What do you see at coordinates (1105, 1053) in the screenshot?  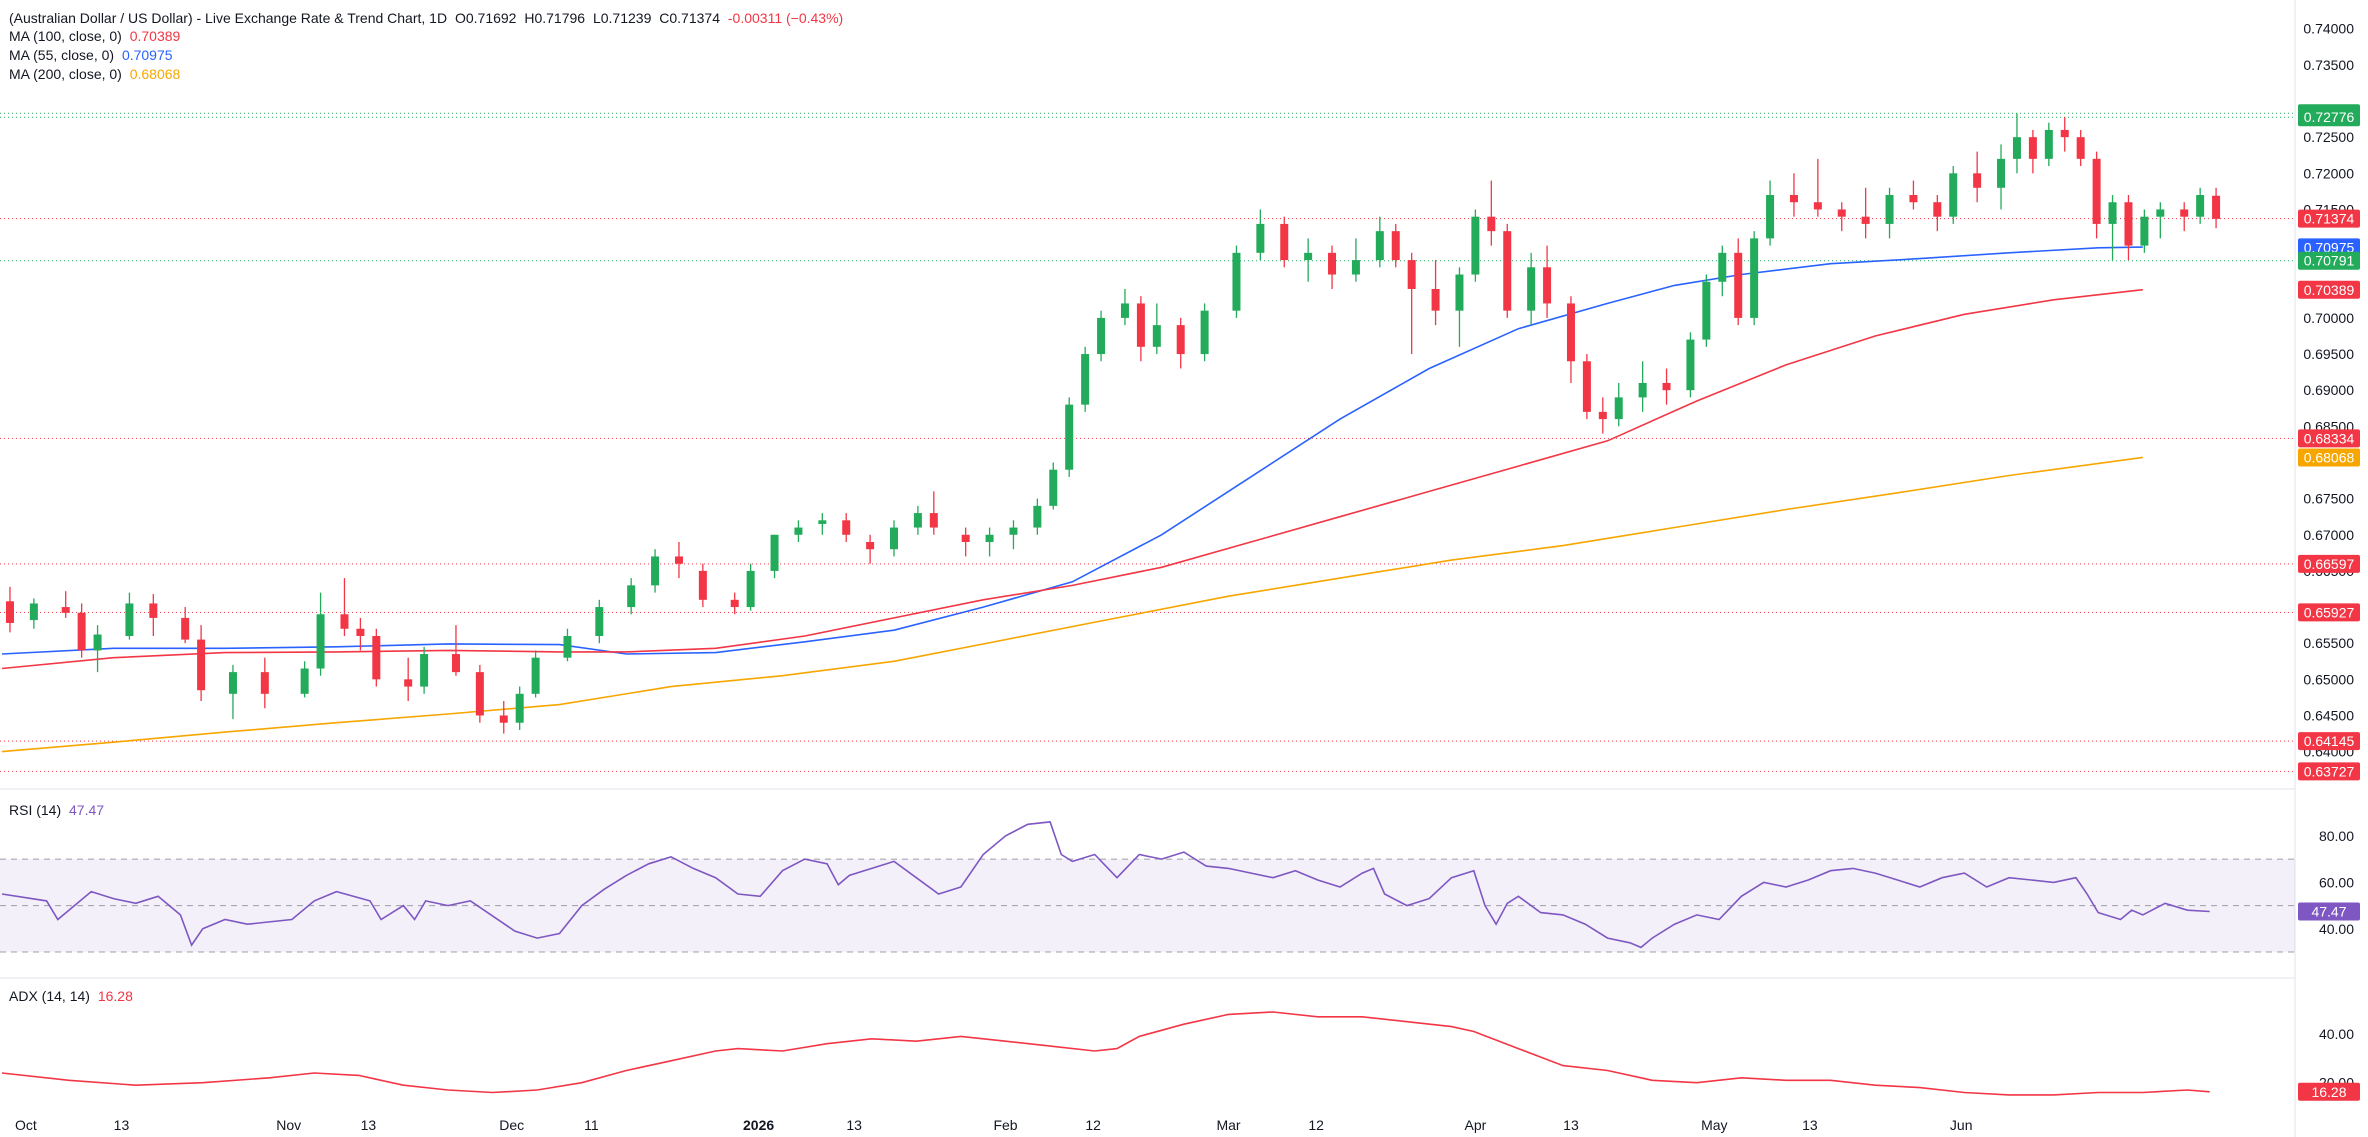 I see `adx-line` at bounding box center [1105, 1053].